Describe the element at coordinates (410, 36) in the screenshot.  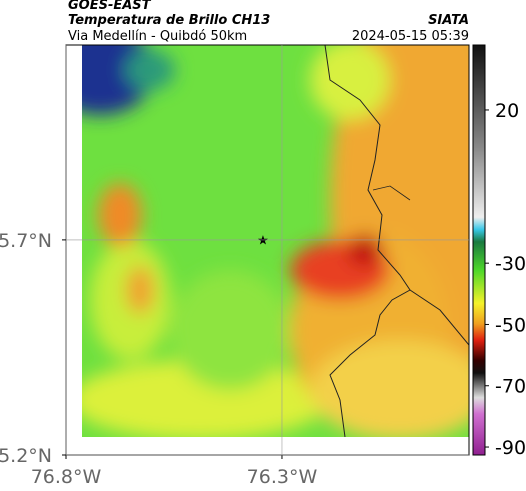
I see `timestamp: 2024-05-15 05:39` at that location.